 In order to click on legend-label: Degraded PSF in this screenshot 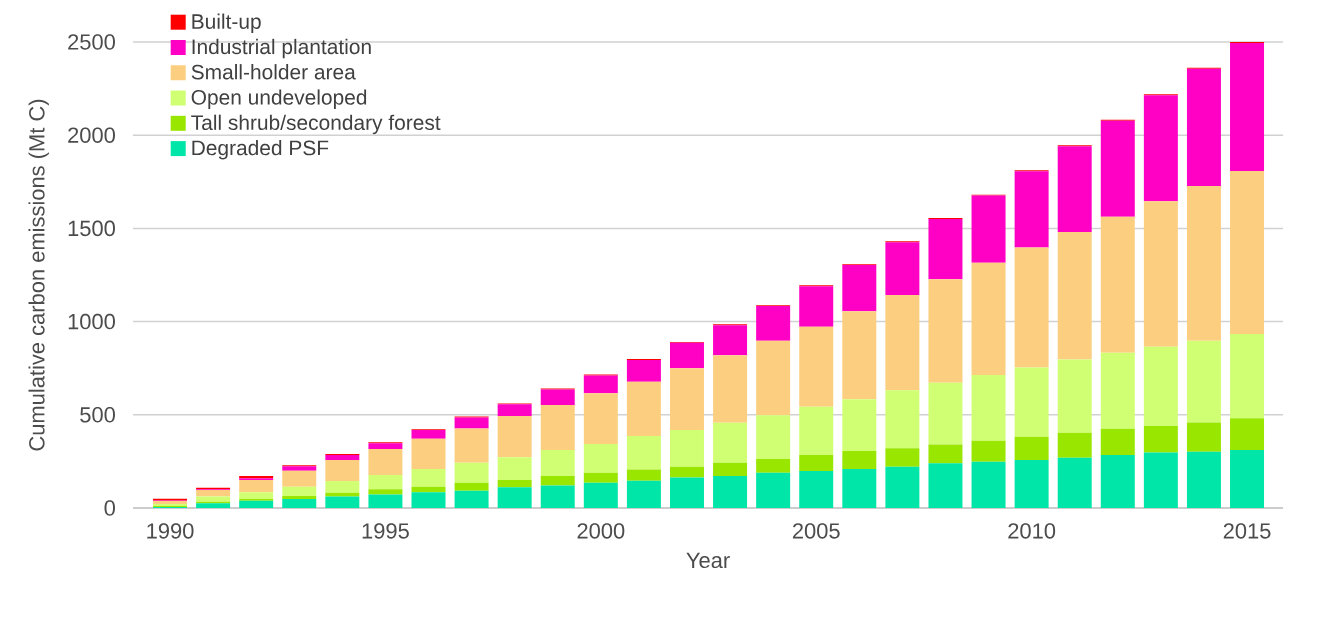, I will do `click(260, 149)`.